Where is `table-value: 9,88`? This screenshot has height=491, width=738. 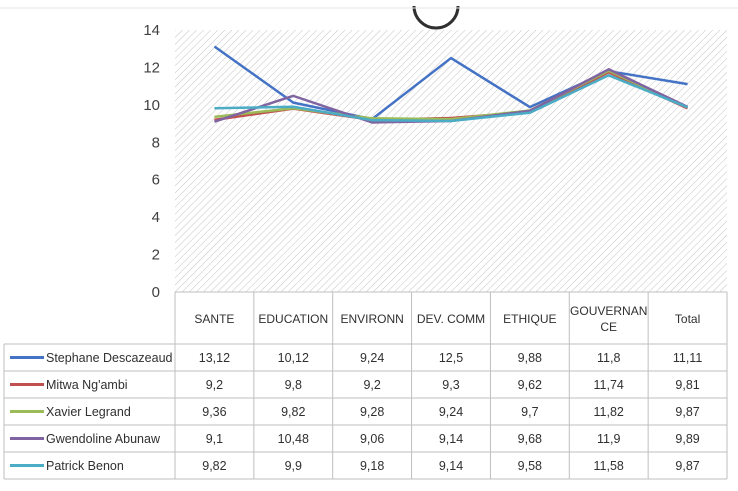
table-value: 9,88 is located at coordinates (530, 358).